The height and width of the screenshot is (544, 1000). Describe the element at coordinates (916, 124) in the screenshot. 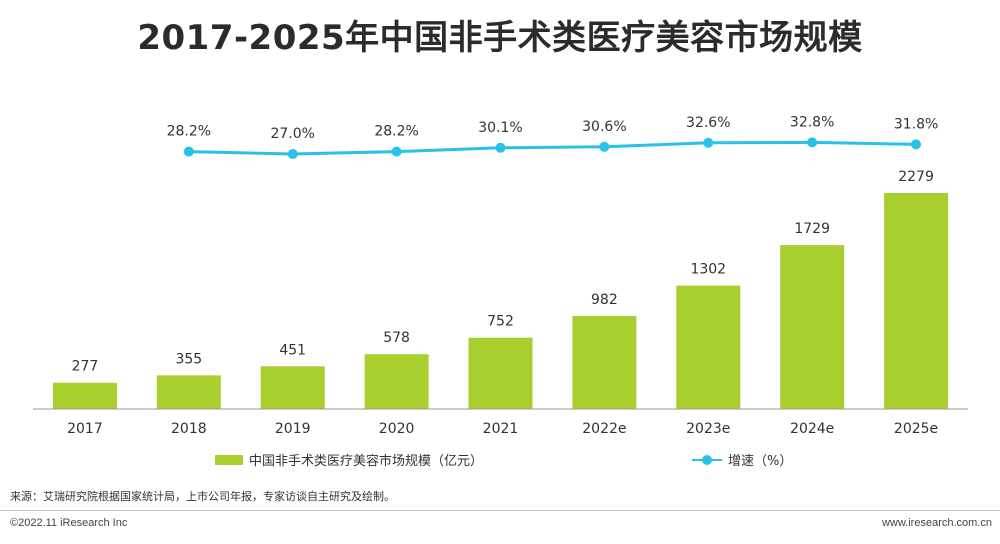

I see `growth-value-label: 31.8%` at that location.